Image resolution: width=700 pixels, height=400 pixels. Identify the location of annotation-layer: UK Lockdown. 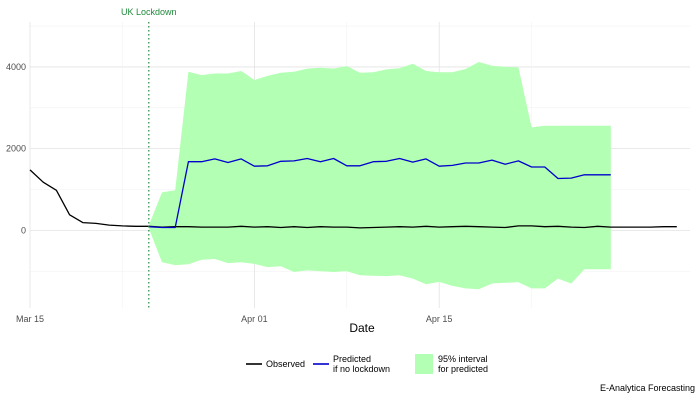
(149, 157).